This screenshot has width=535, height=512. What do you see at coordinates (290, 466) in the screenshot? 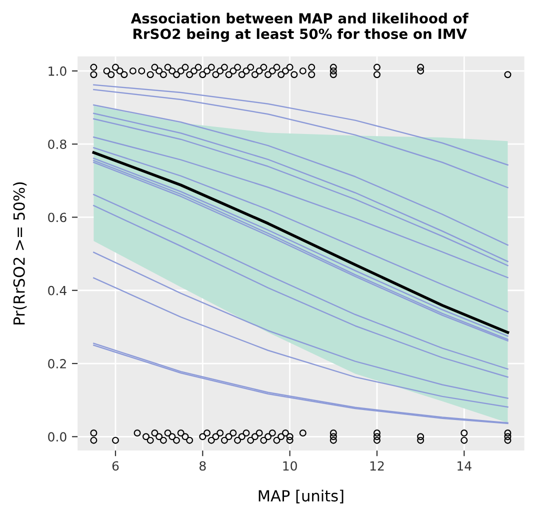
I see `x-tick-label: 10` at bounding box center [290, 466].